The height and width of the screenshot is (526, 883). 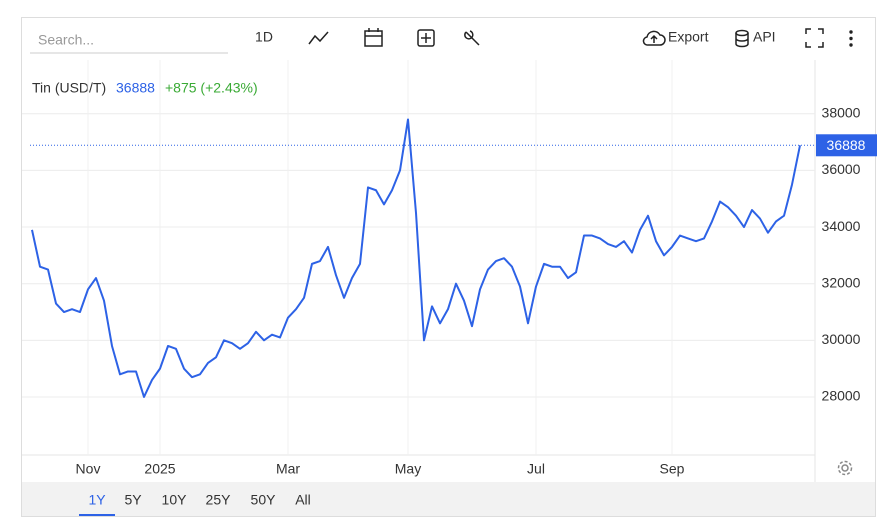 What do you see at coordinates (841, 113) in the screenshot?
I see `y-tick-label: 38000` at bounding box center [841, 113].